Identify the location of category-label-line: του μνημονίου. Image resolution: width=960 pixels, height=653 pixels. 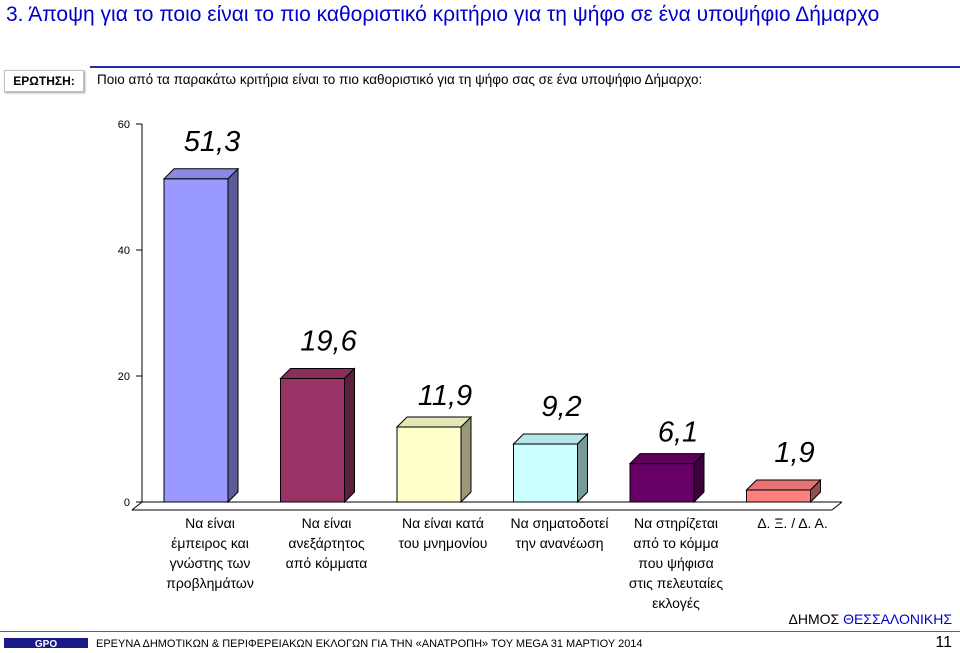
(443, 543).